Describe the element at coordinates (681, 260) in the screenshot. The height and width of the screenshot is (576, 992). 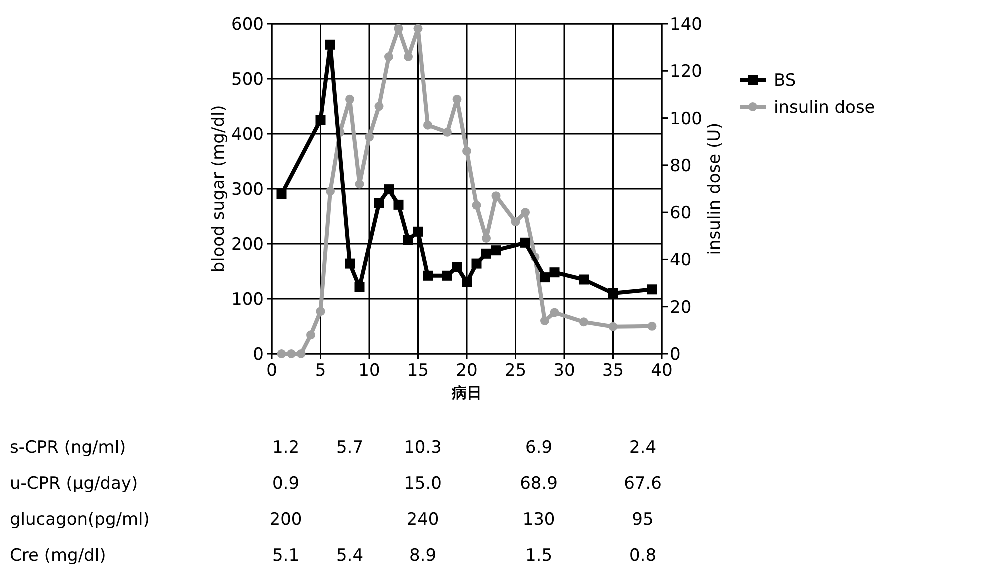
I see `y2-tick-label: 40` at that location.